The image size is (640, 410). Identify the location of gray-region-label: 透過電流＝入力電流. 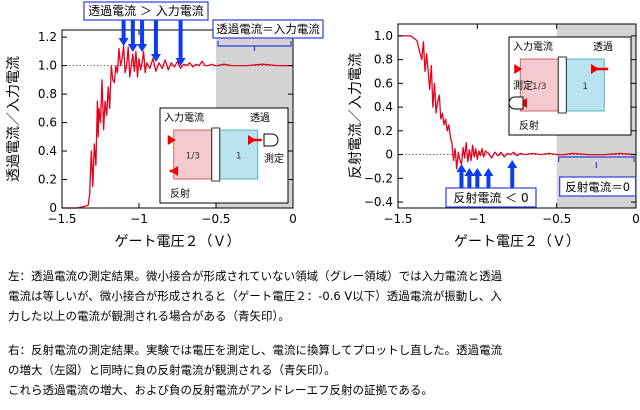
(268, 29).